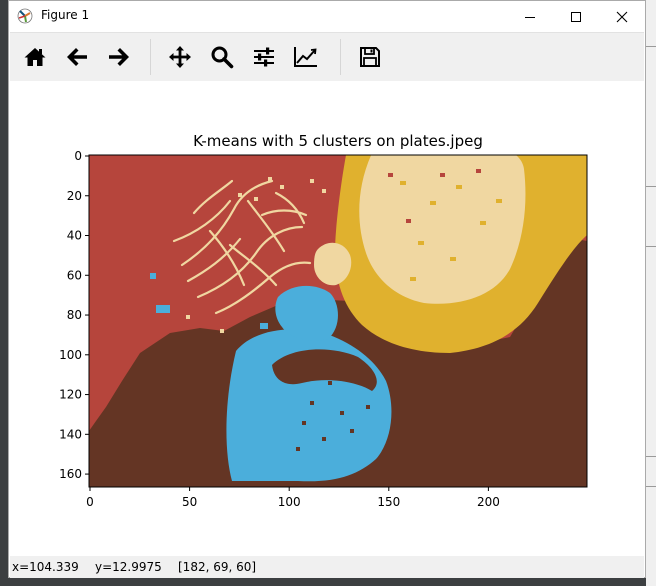  I want to click on y-tick-label: 0, so click(78, 156).